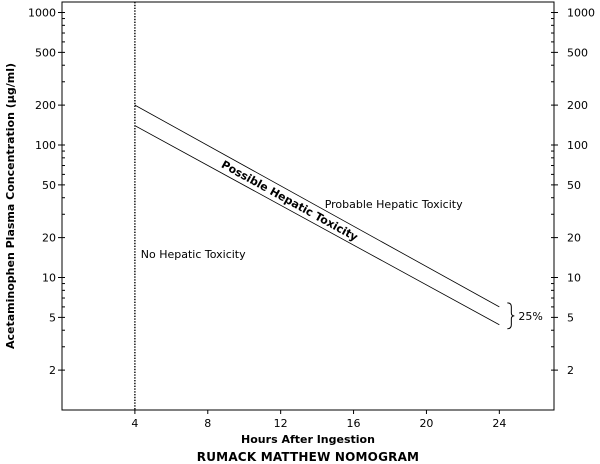  What do you see at coordinates (581, 12) in the screenshot?
I see `y-tick-label-right: 1000` at bounding box center [581, 12].